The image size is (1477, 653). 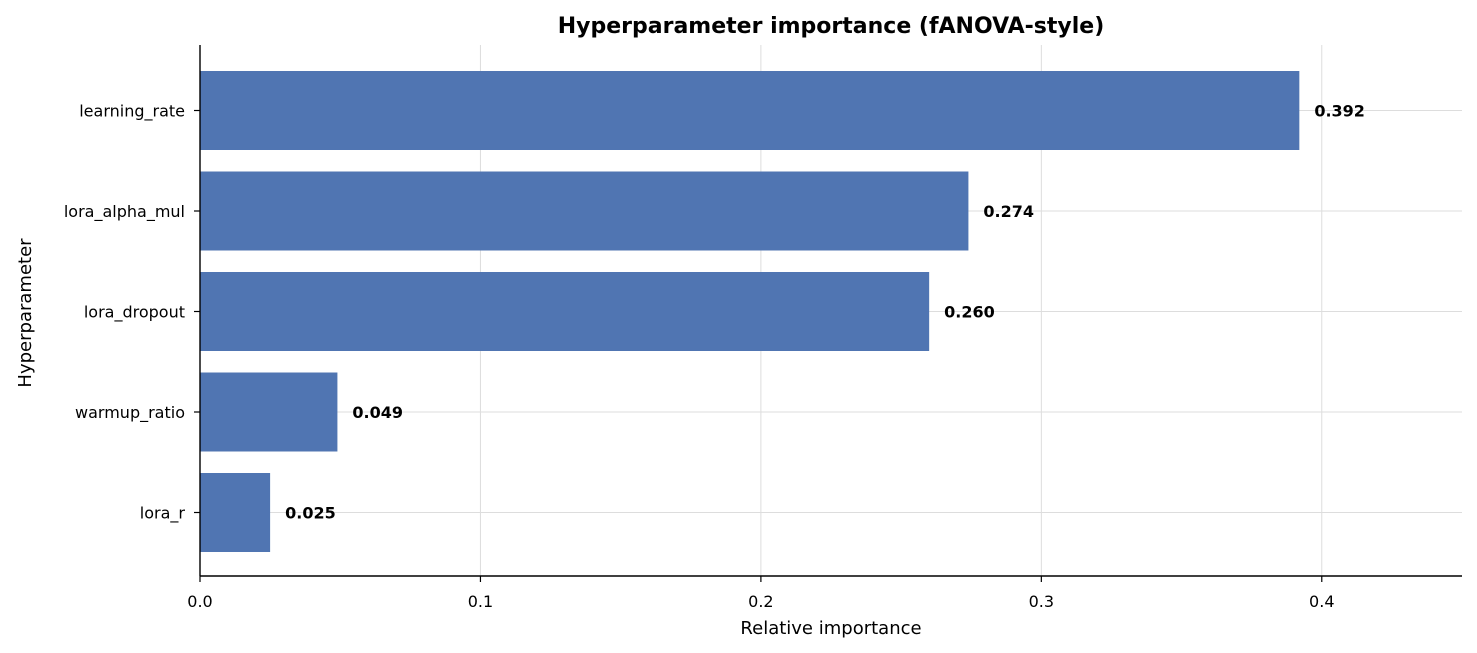 I want to click on value-label: 0.392, so click(x=1339, y=111).